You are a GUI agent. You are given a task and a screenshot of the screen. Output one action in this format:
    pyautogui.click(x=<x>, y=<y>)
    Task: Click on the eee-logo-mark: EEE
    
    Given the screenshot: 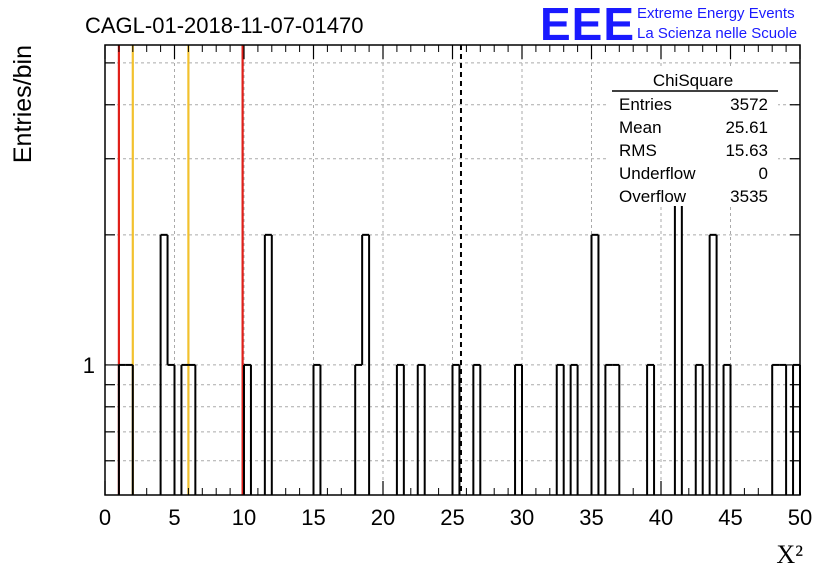 What is the action you would take?
    pyautogui.click(x=587, y=25)
    